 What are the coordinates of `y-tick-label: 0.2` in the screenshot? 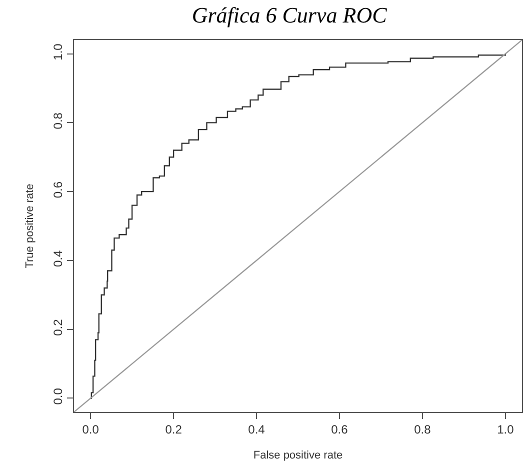 It's located at (58, 327).